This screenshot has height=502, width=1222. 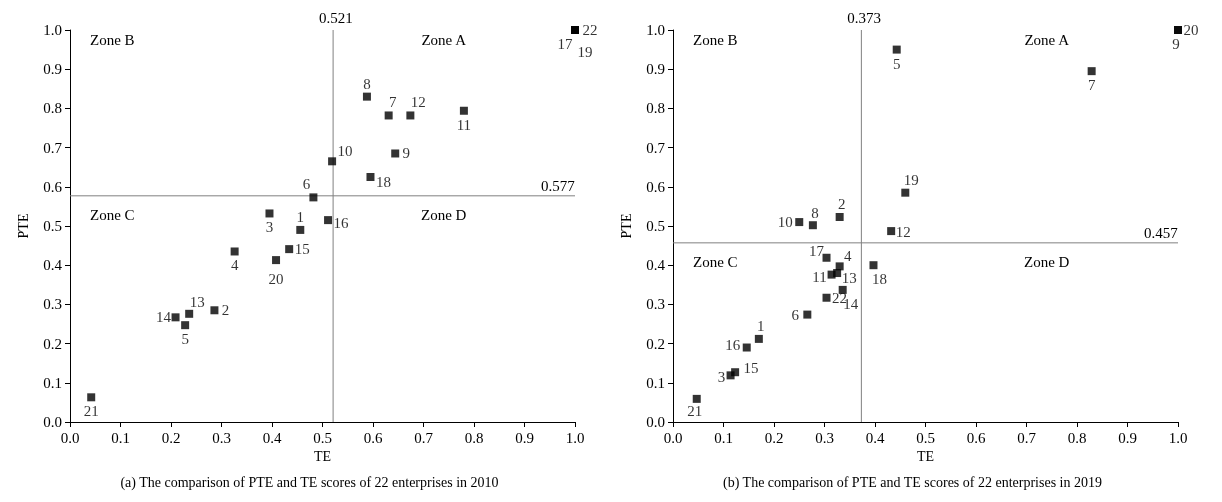 I want to click on ref-line-label: 0.521, so click(x=336, y=18).